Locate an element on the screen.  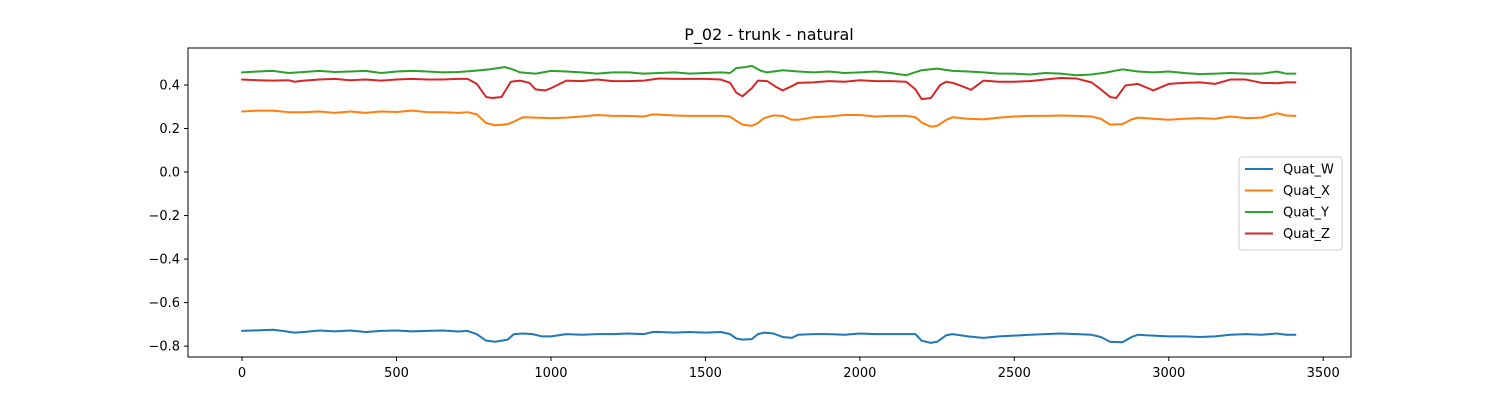
y-tick-label: −0.6 is located at coordinates (164, 303).